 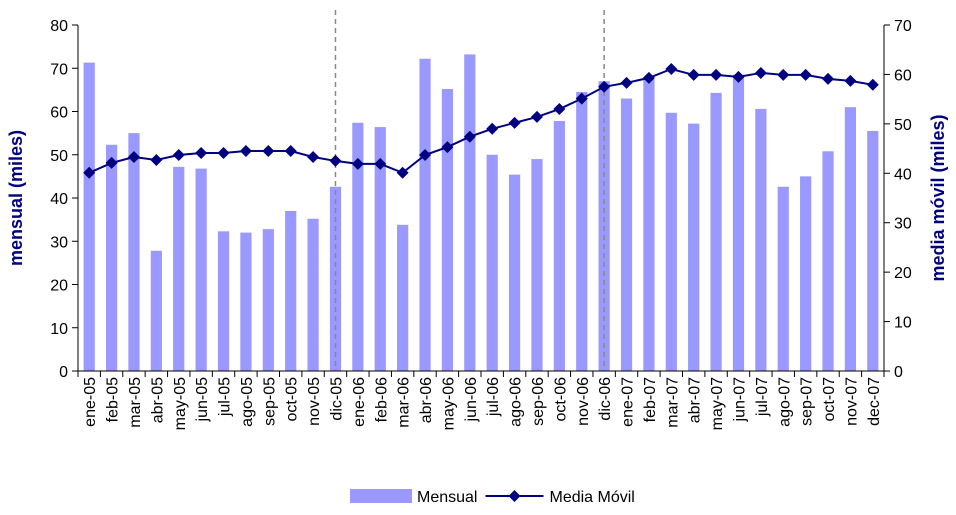 I want to click on x-tick-label: sep-05, so click(x=269, y=401).